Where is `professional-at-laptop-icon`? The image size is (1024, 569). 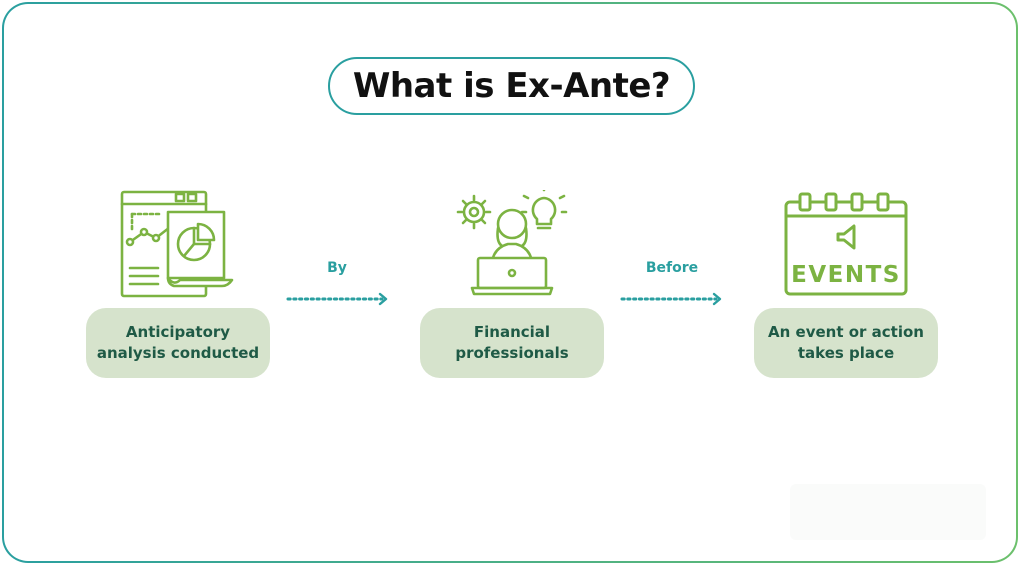
professional-at-laptop-icon is located at coordinates (512, 243).